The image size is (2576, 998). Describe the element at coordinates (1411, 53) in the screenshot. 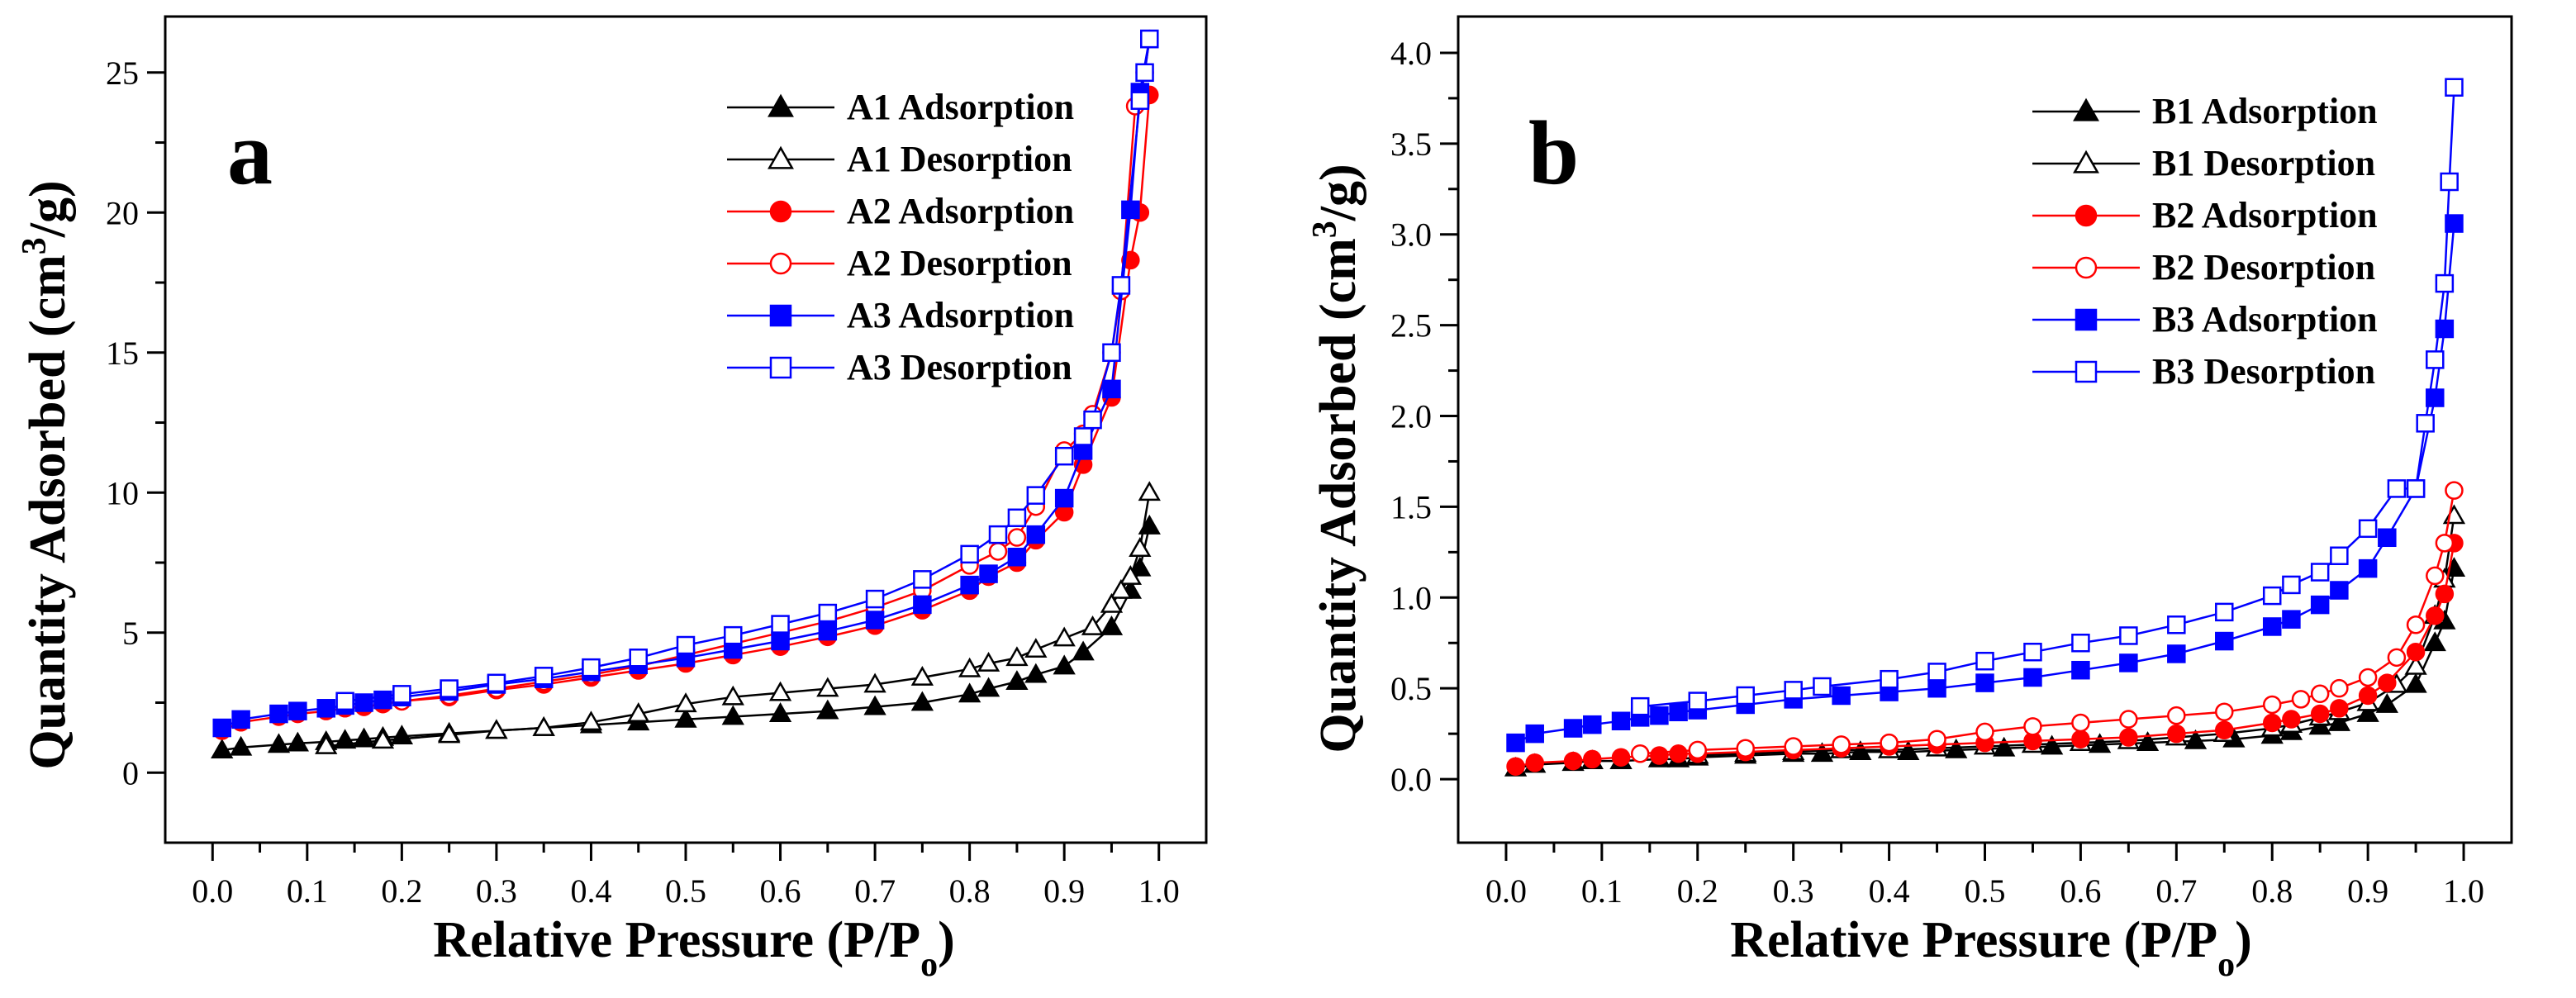

I see `y-tick-label: 4.0` at that location.